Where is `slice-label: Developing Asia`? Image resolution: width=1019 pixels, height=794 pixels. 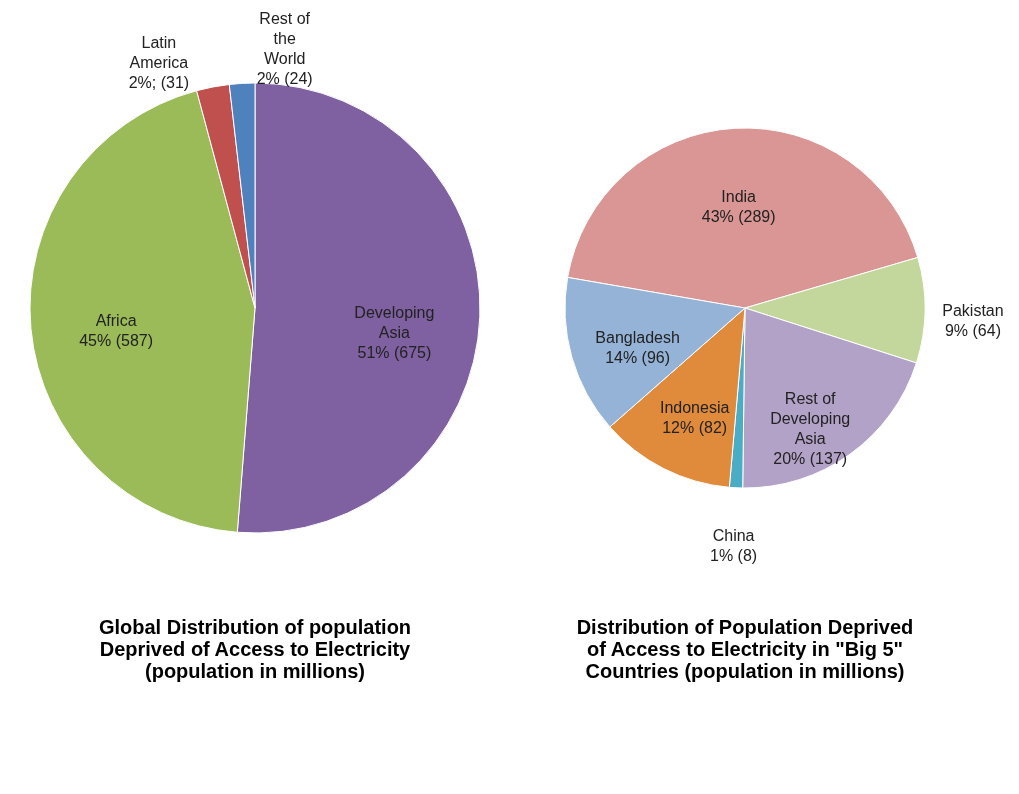 slice-label: Developing Asia is located at coordinates (394, 323).